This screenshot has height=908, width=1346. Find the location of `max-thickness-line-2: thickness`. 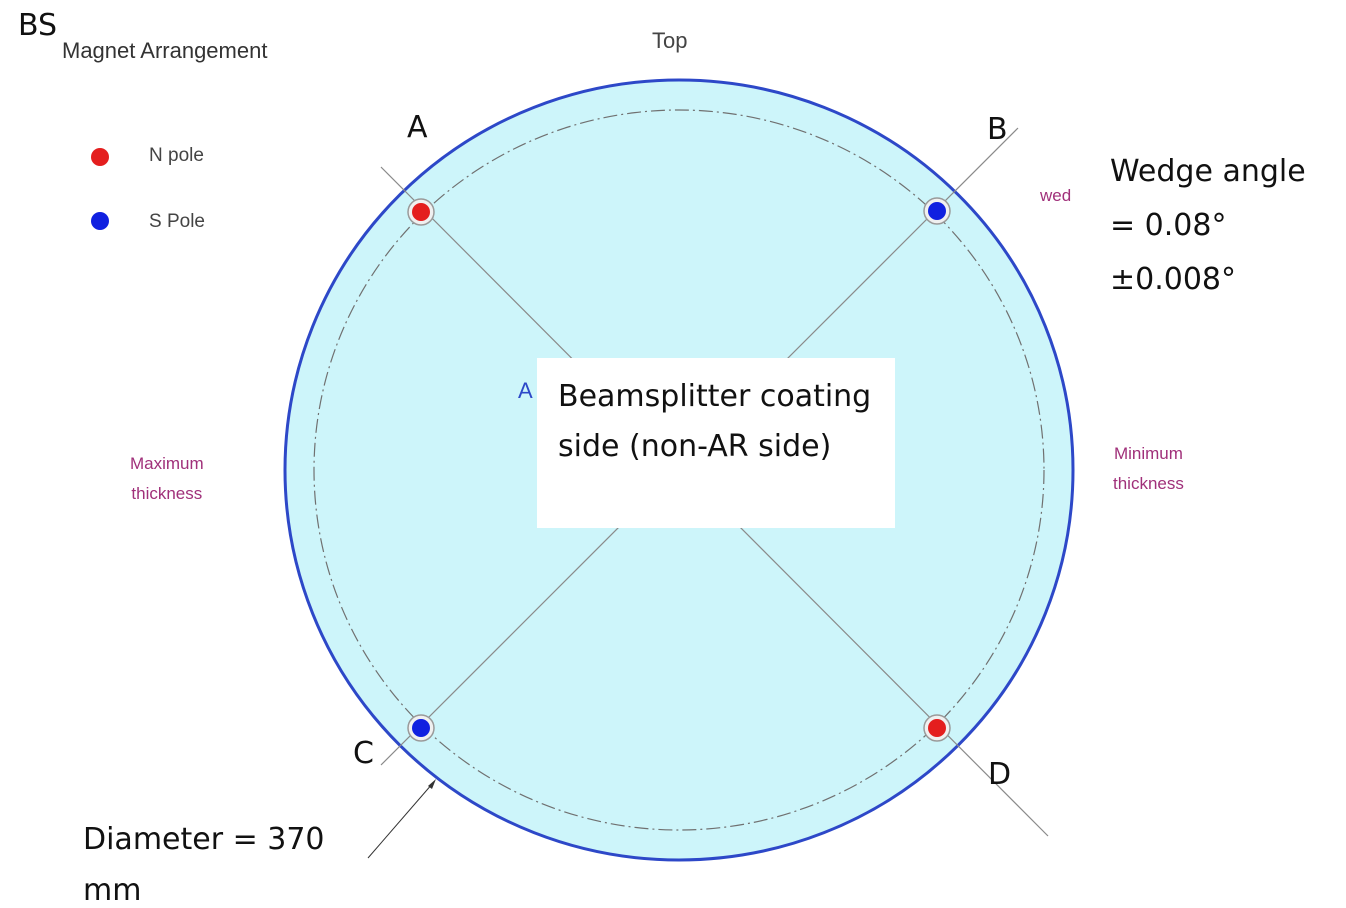

max-thickness-line-2: thickness is located at coordinates (167, 493).